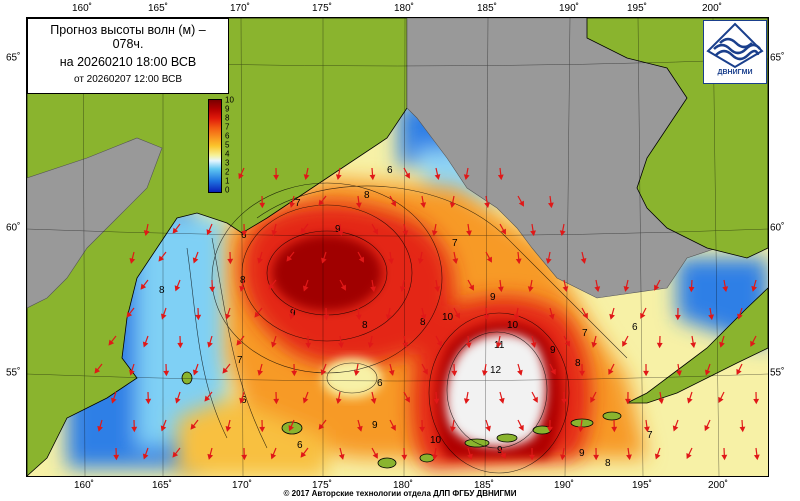  I want to click on lon-tick-label: 160˚, so click(84, 485).